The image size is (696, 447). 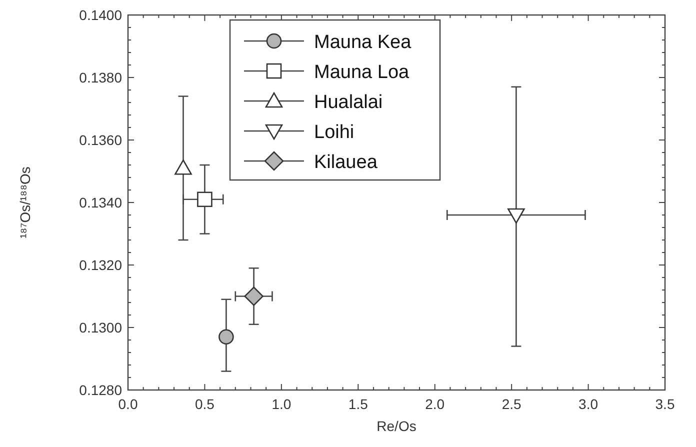 What do you see at coordinates (282, 404) in the screenshot?
I see `x-tick-label: 1.0` at bounding box center [282, 404].